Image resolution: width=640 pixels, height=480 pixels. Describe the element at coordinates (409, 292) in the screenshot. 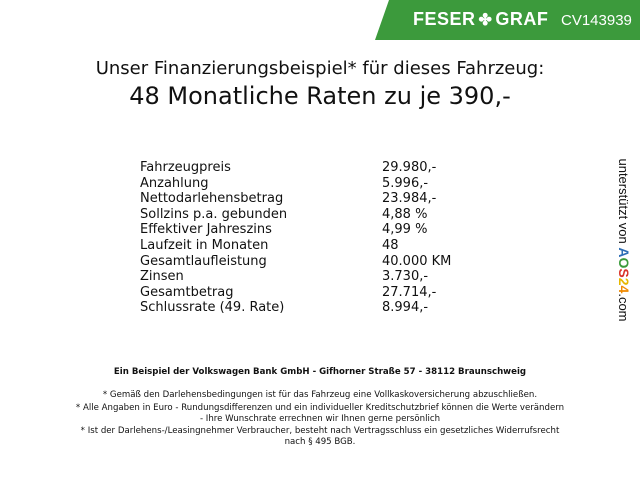

I see `row-value: 27.714,-` at that location.